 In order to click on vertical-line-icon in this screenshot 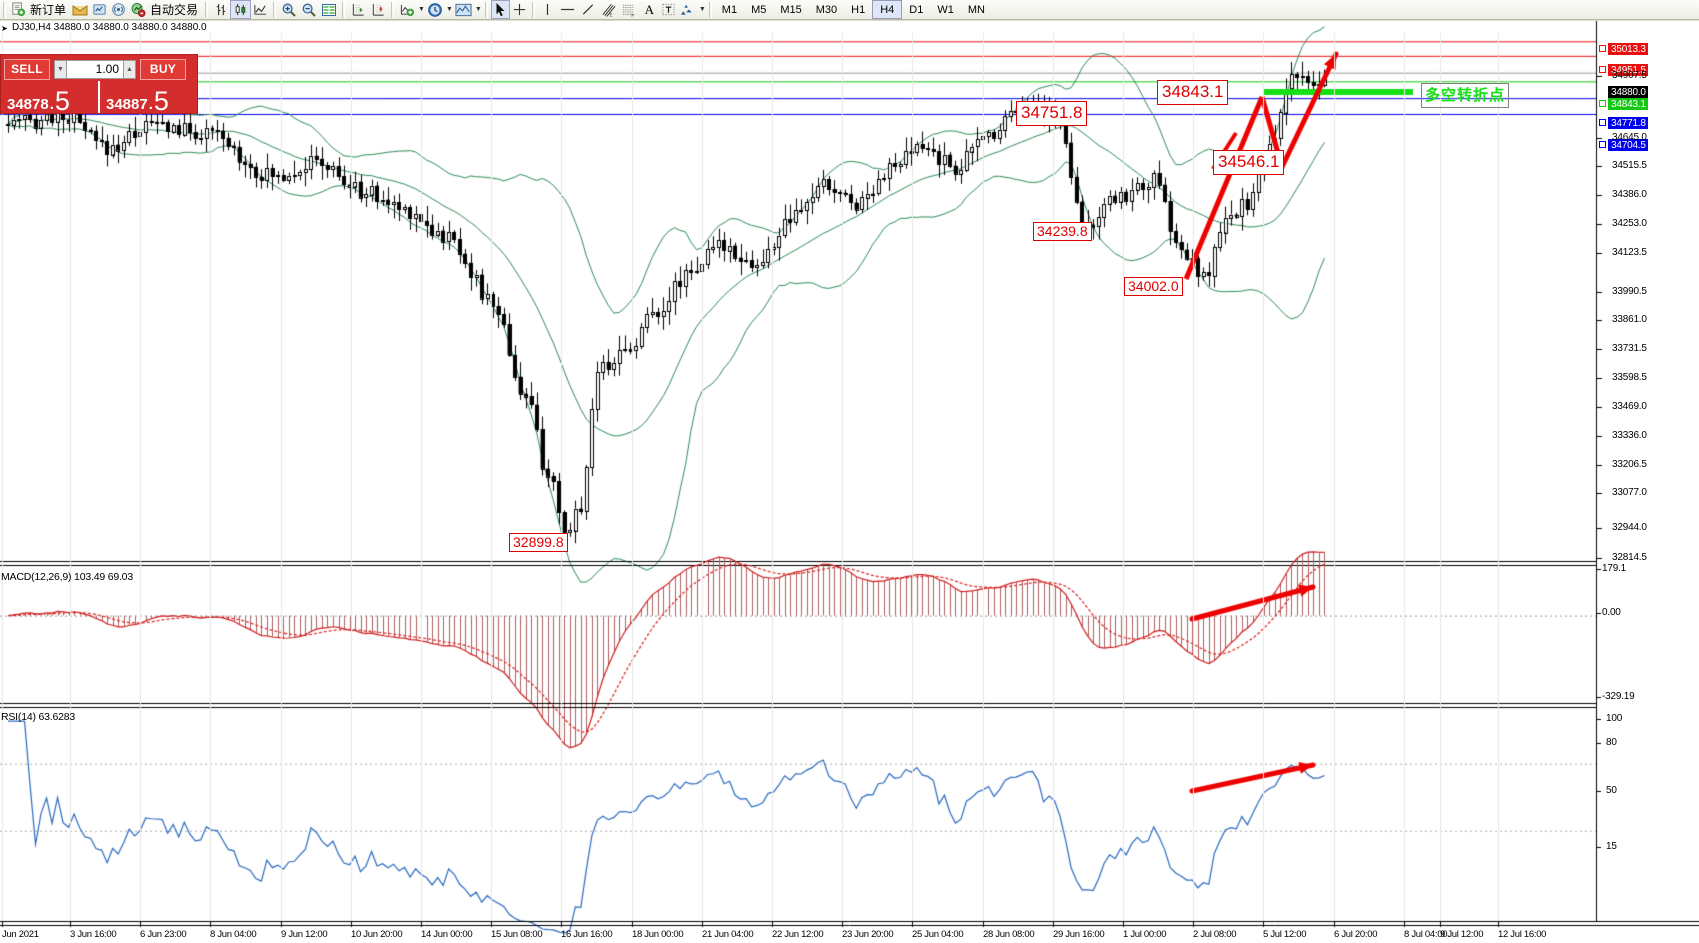, I will do `click(547, 9)`.